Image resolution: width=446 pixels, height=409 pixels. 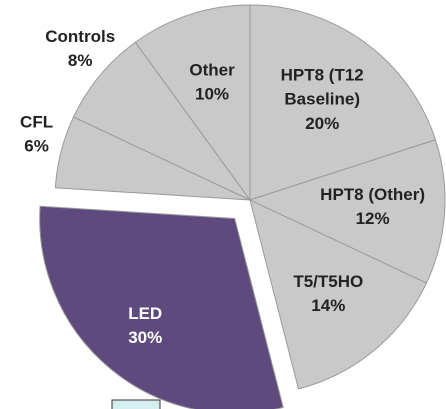 What do you see at coordinates (36, 122) in the screenshot?
I see `slice-label: CFL` at bounding box center [36, 122].